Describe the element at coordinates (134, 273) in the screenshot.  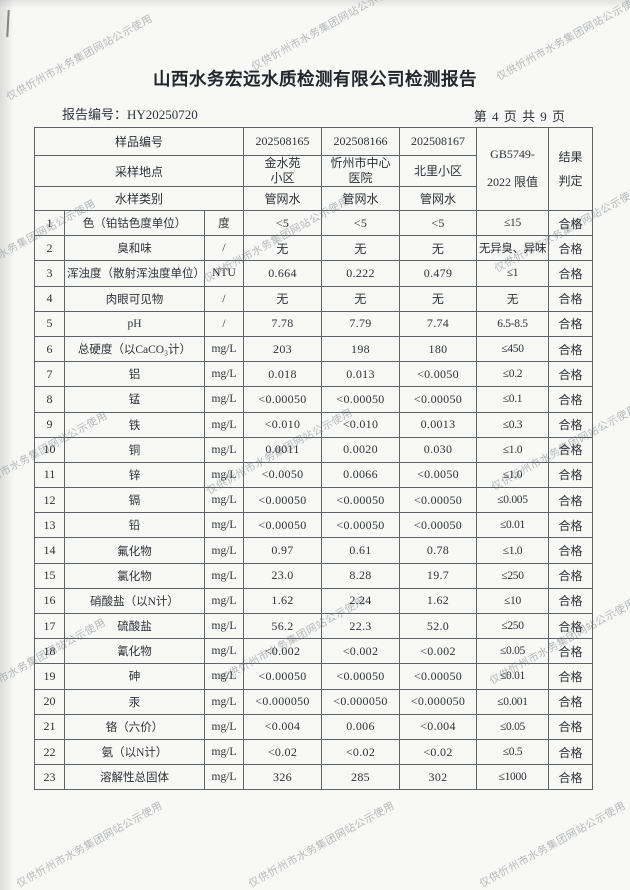
I see `parameter-name: 浑浊度（散射浑浊度单位）` at that location.